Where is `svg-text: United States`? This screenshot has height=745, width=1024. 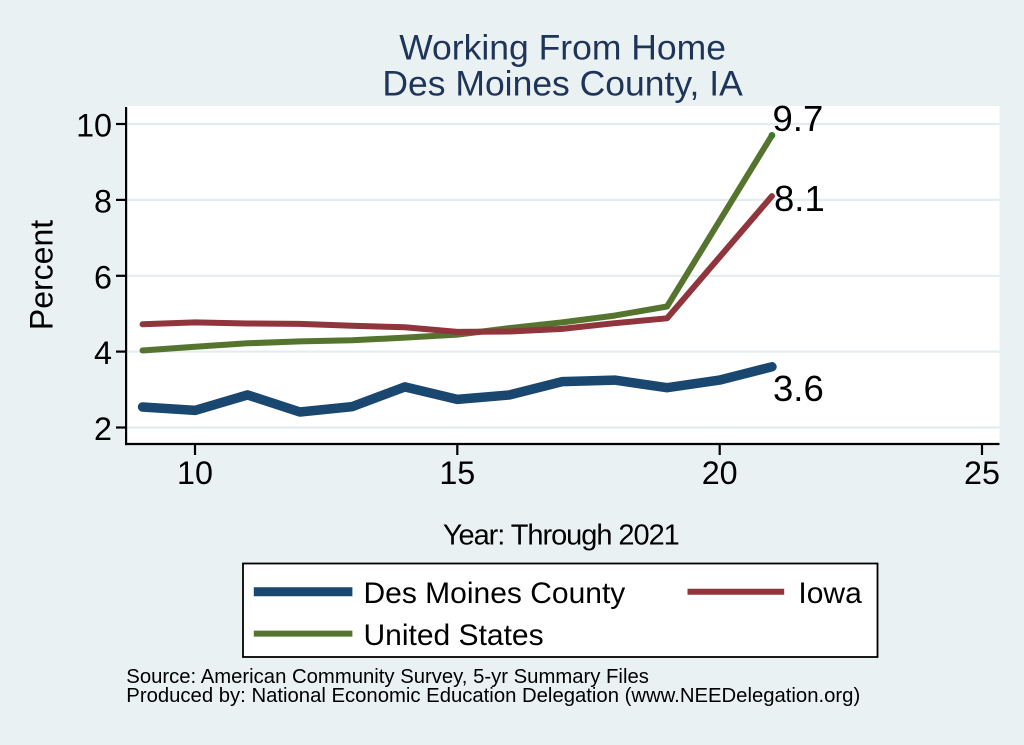
svg-text: United States is located at coordinates (454, 635).